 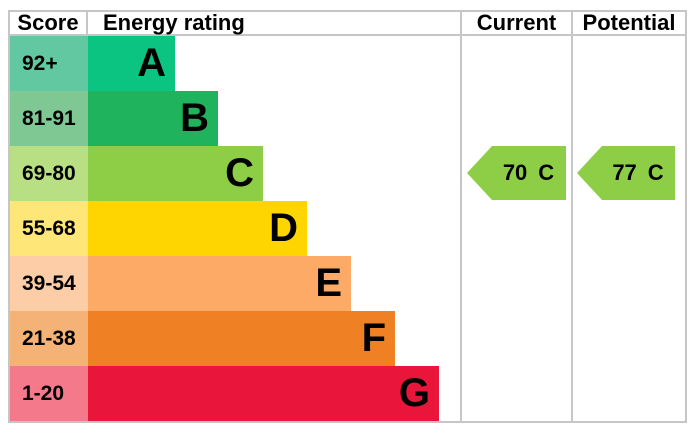 I want to click on current-rating-arrow: 70 C, so click(x=516, y=173).